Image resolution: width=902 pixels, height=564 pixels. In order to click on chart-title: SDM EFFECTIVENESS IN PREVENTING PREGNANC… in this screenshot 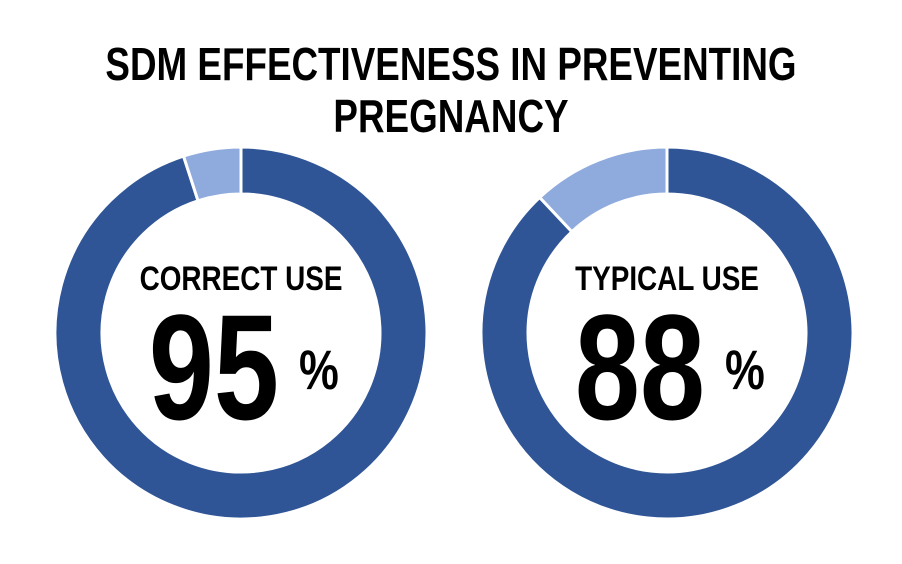, I will do `click(451, 90)`.